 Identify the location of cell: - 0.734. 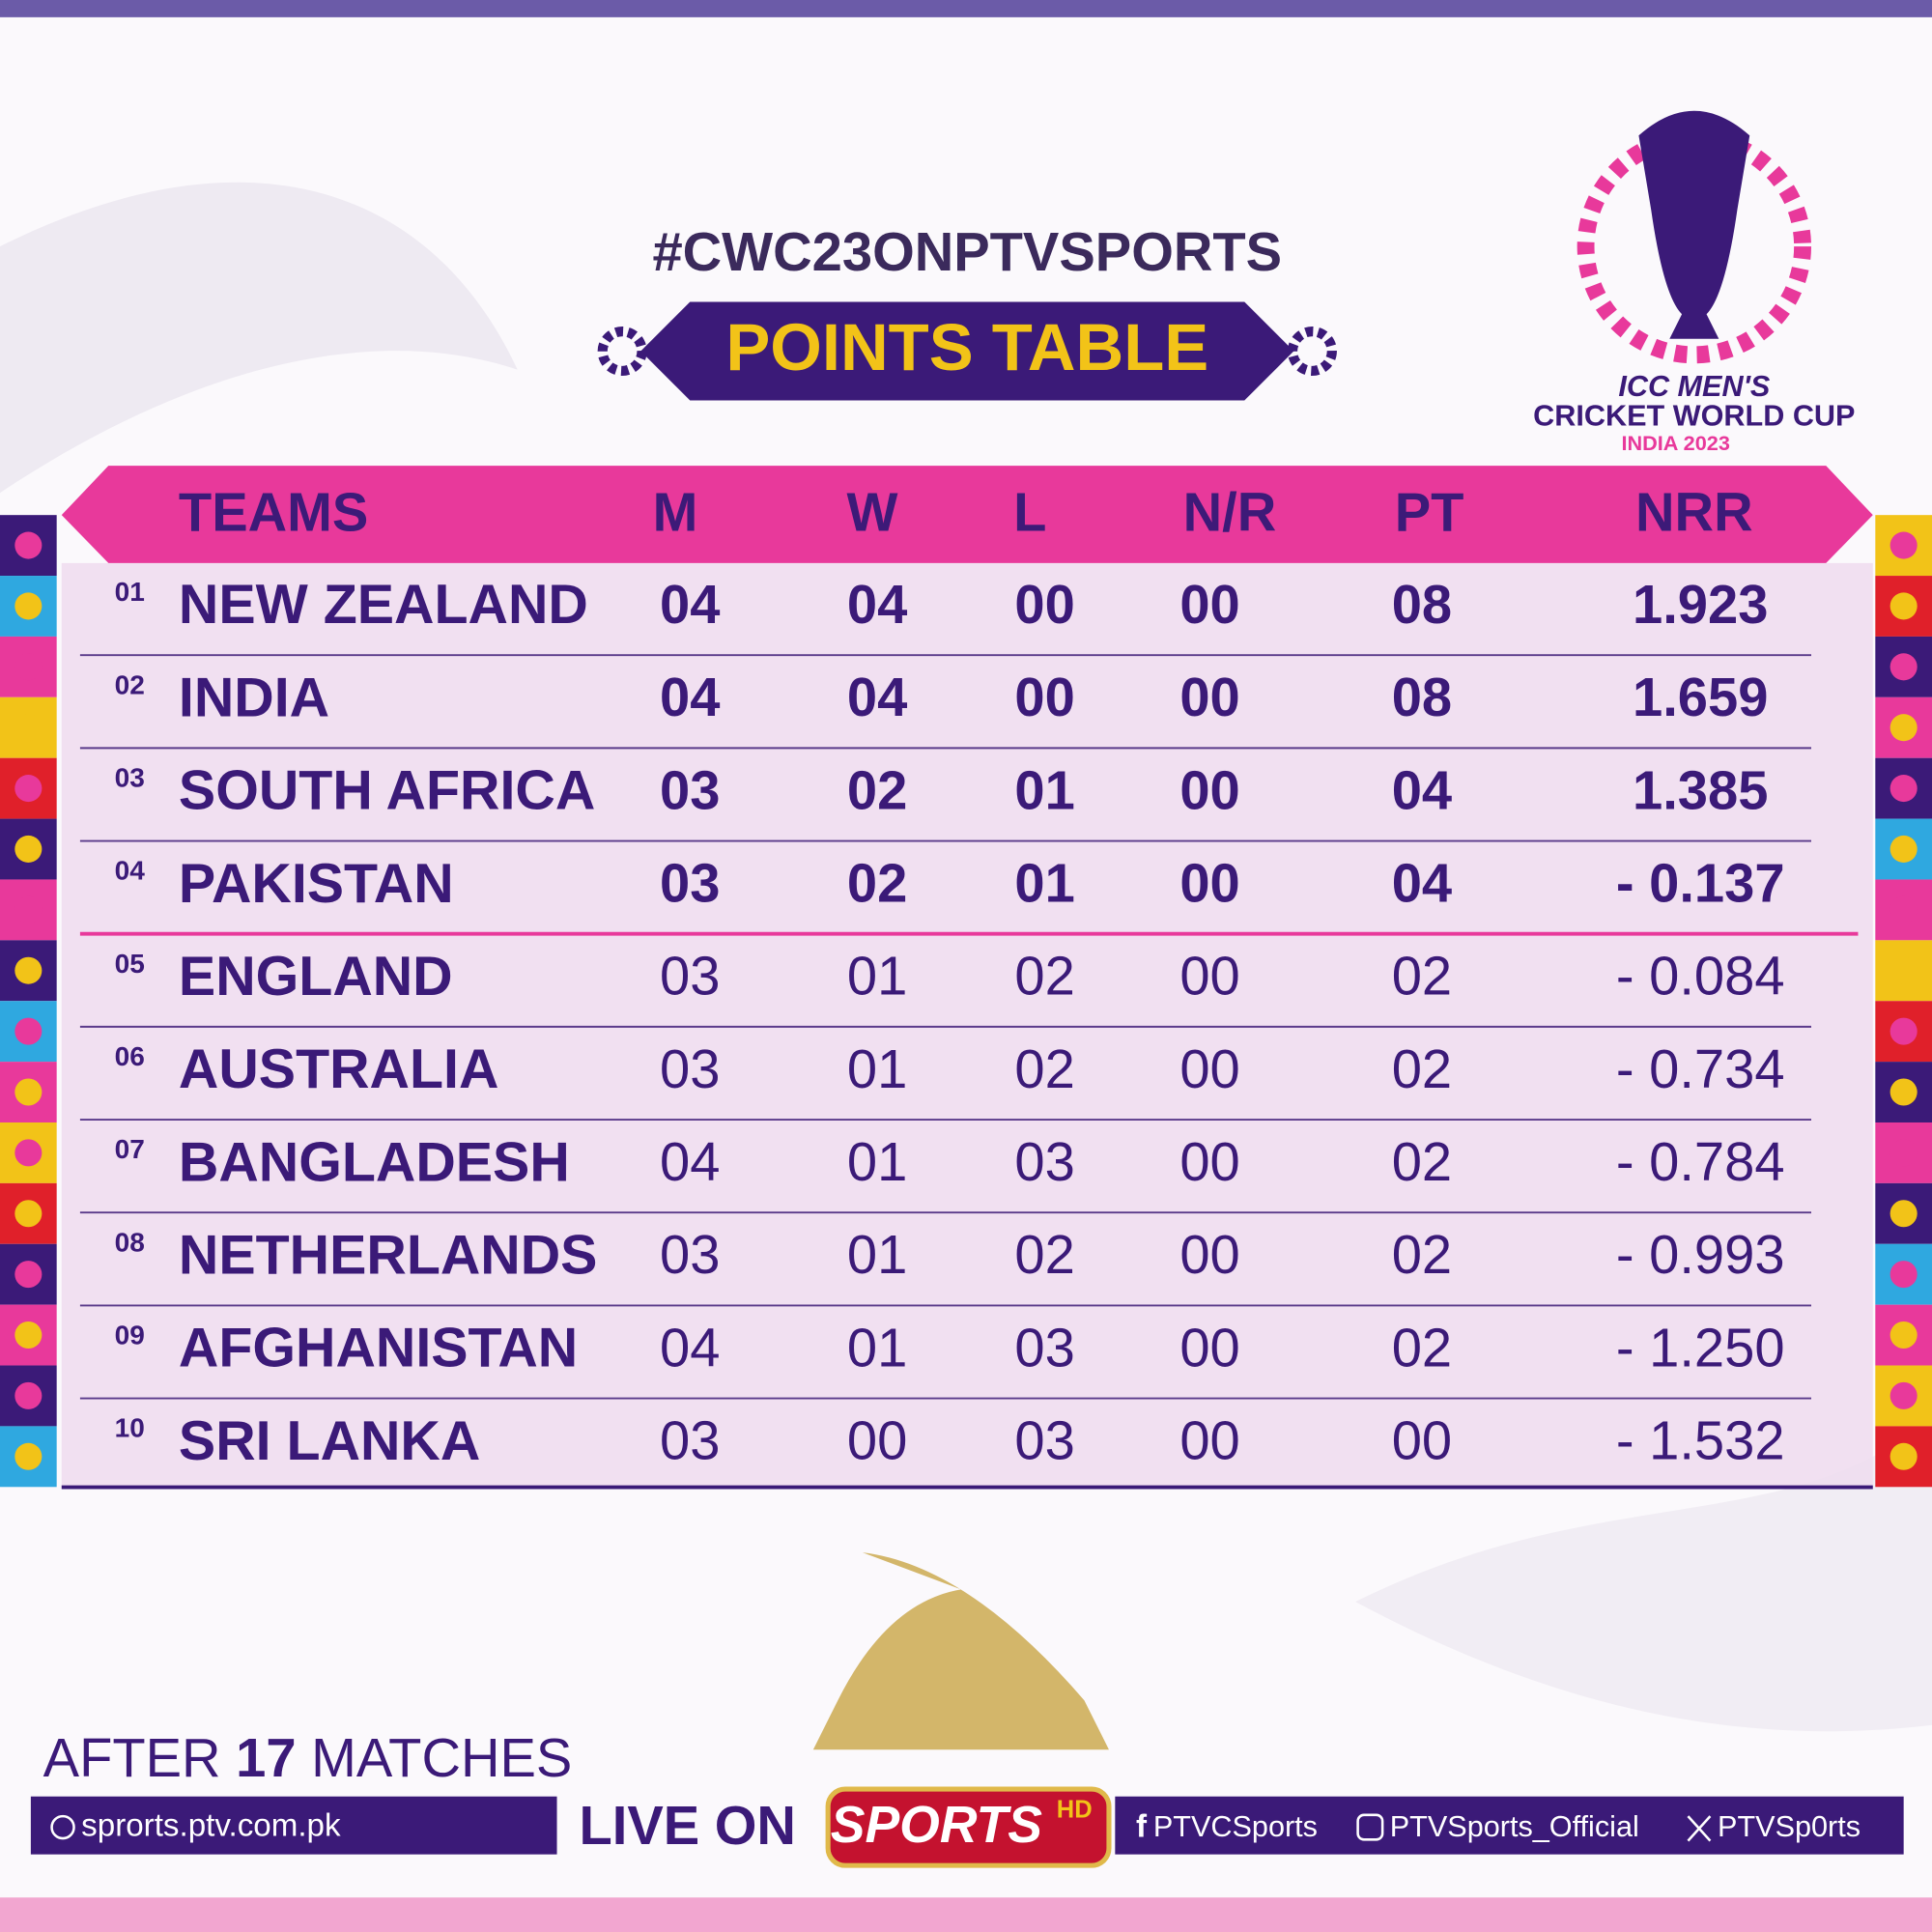
(1700, 1068).